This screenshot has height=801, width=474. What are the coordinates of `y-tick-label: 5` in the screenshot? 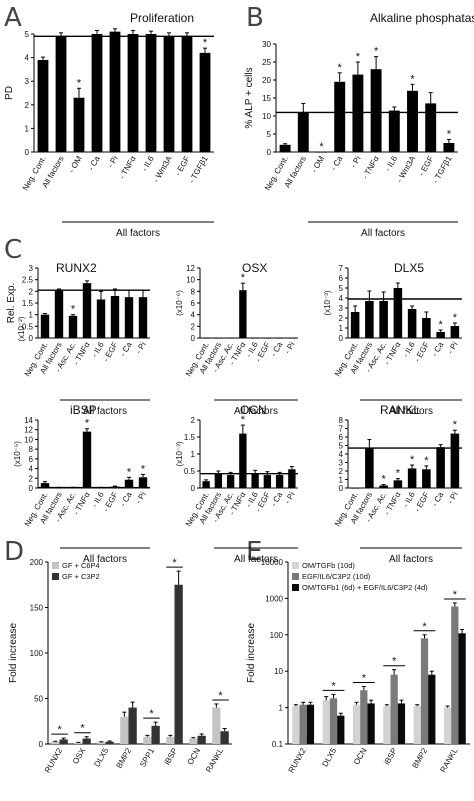 It's located at (341, 446).